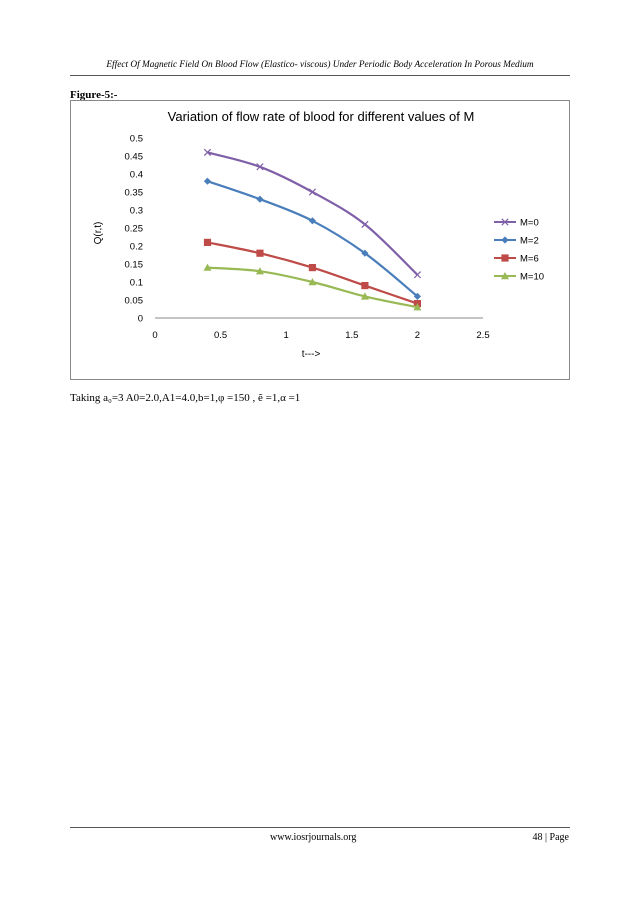 Image resolution: width=638 pixels, height=903 pixels. What do you see at coordinates (311, 354) in the screenshot?
I see `x-axis-label: t--->` at bounding box center [311, 354].